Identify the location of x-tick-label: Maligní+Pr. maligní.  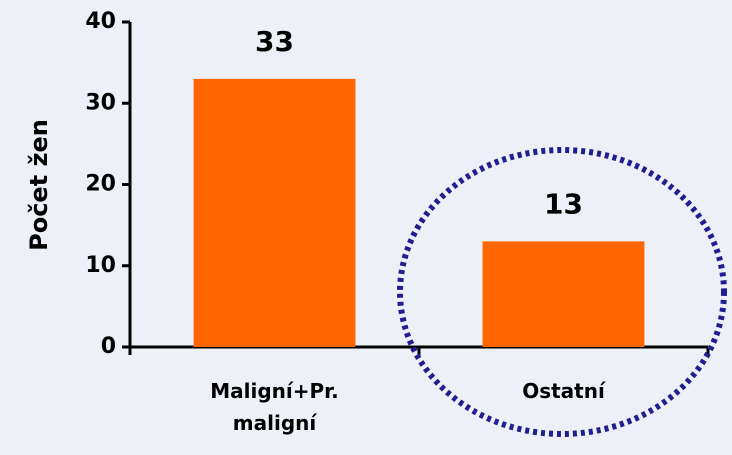
(274, 407).